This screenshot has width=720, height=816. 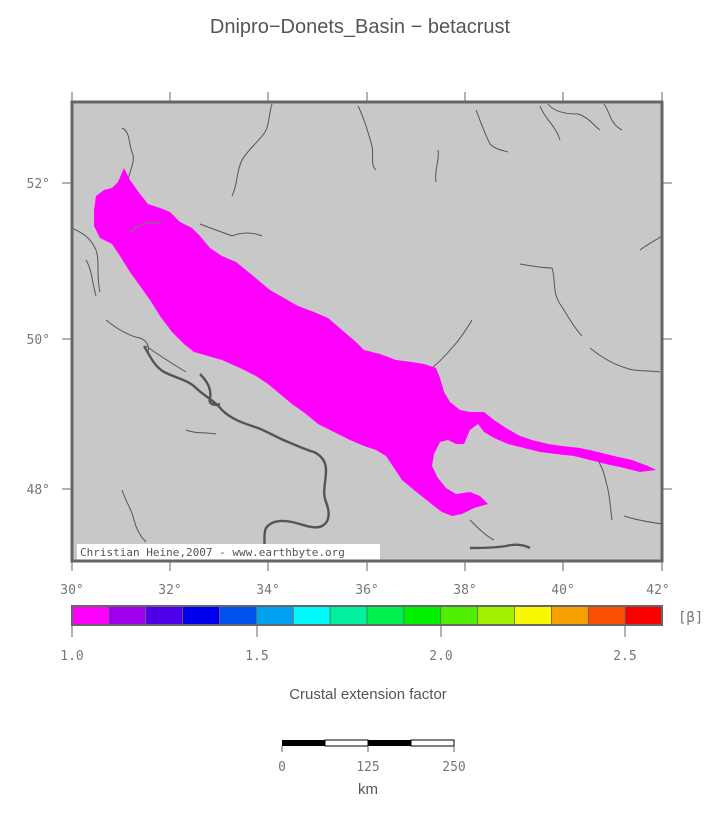 I want to click on lon-label: 36°, so click(x=366, y=590).